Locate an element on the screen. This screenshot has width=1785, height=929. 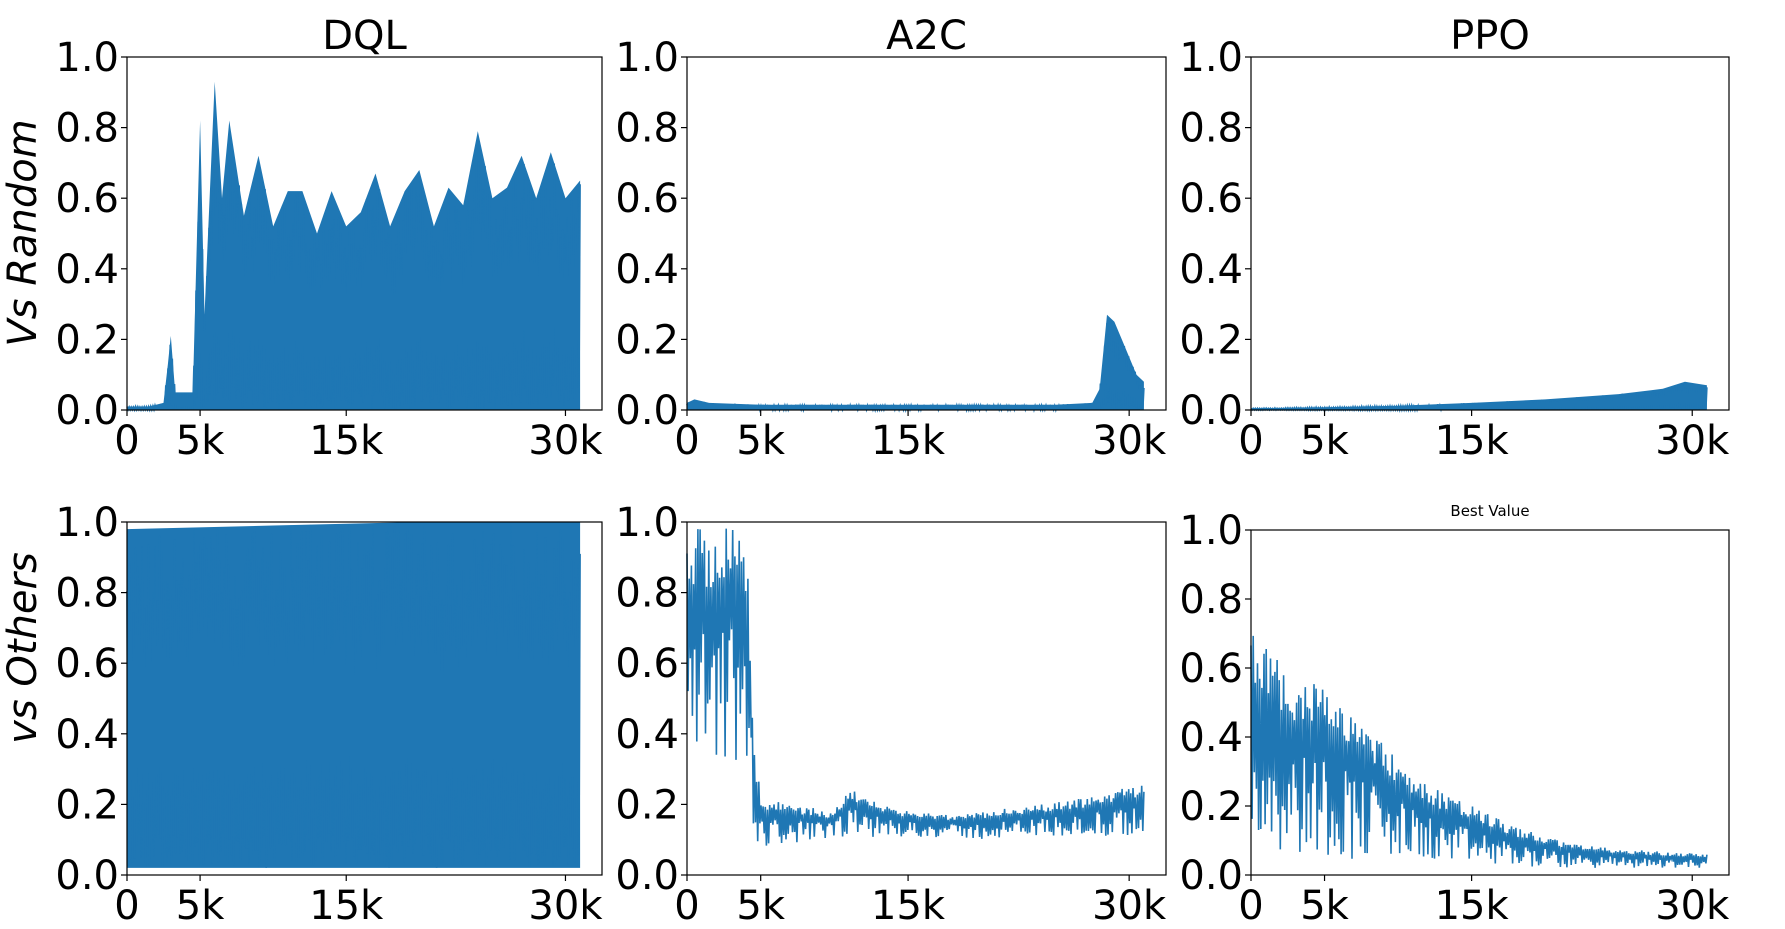
top-right-ytick-label: 0.8 is located at coordinates (1211, 129).